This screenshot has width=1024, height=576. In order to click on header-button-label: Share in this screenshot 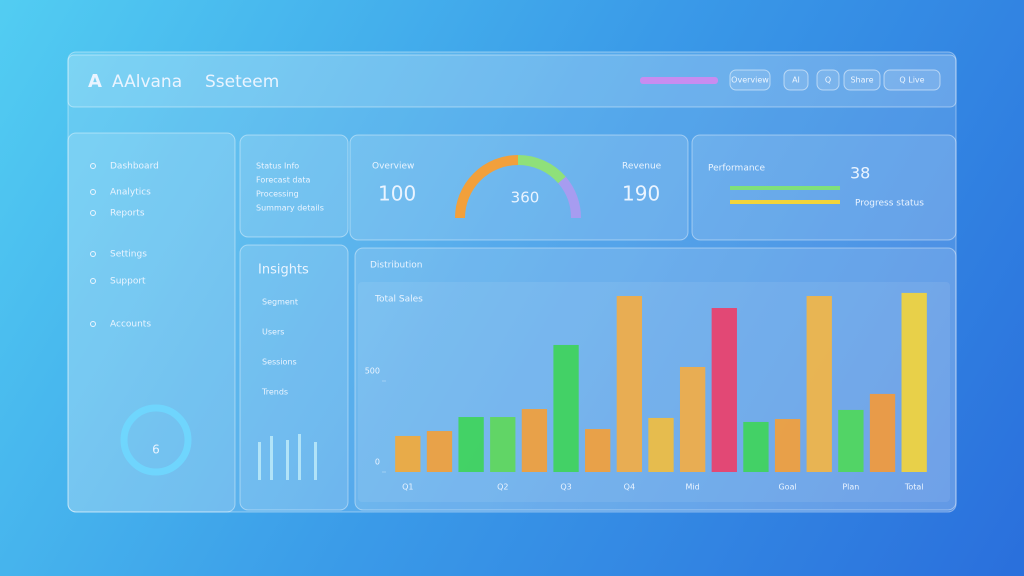, I will do `click(861, 80)`.